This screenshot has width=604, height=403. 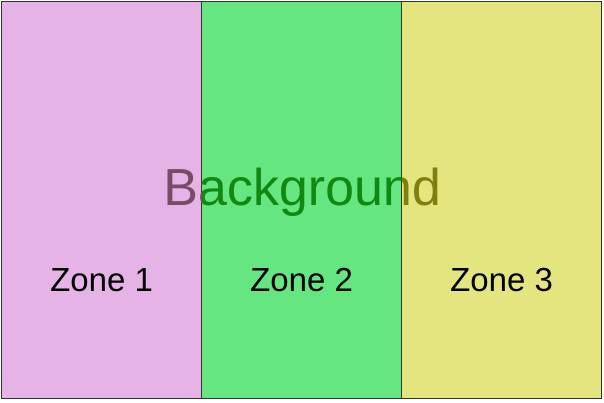 I want to click on zone-3-label: Zone 3, so click(x=501, y=279).